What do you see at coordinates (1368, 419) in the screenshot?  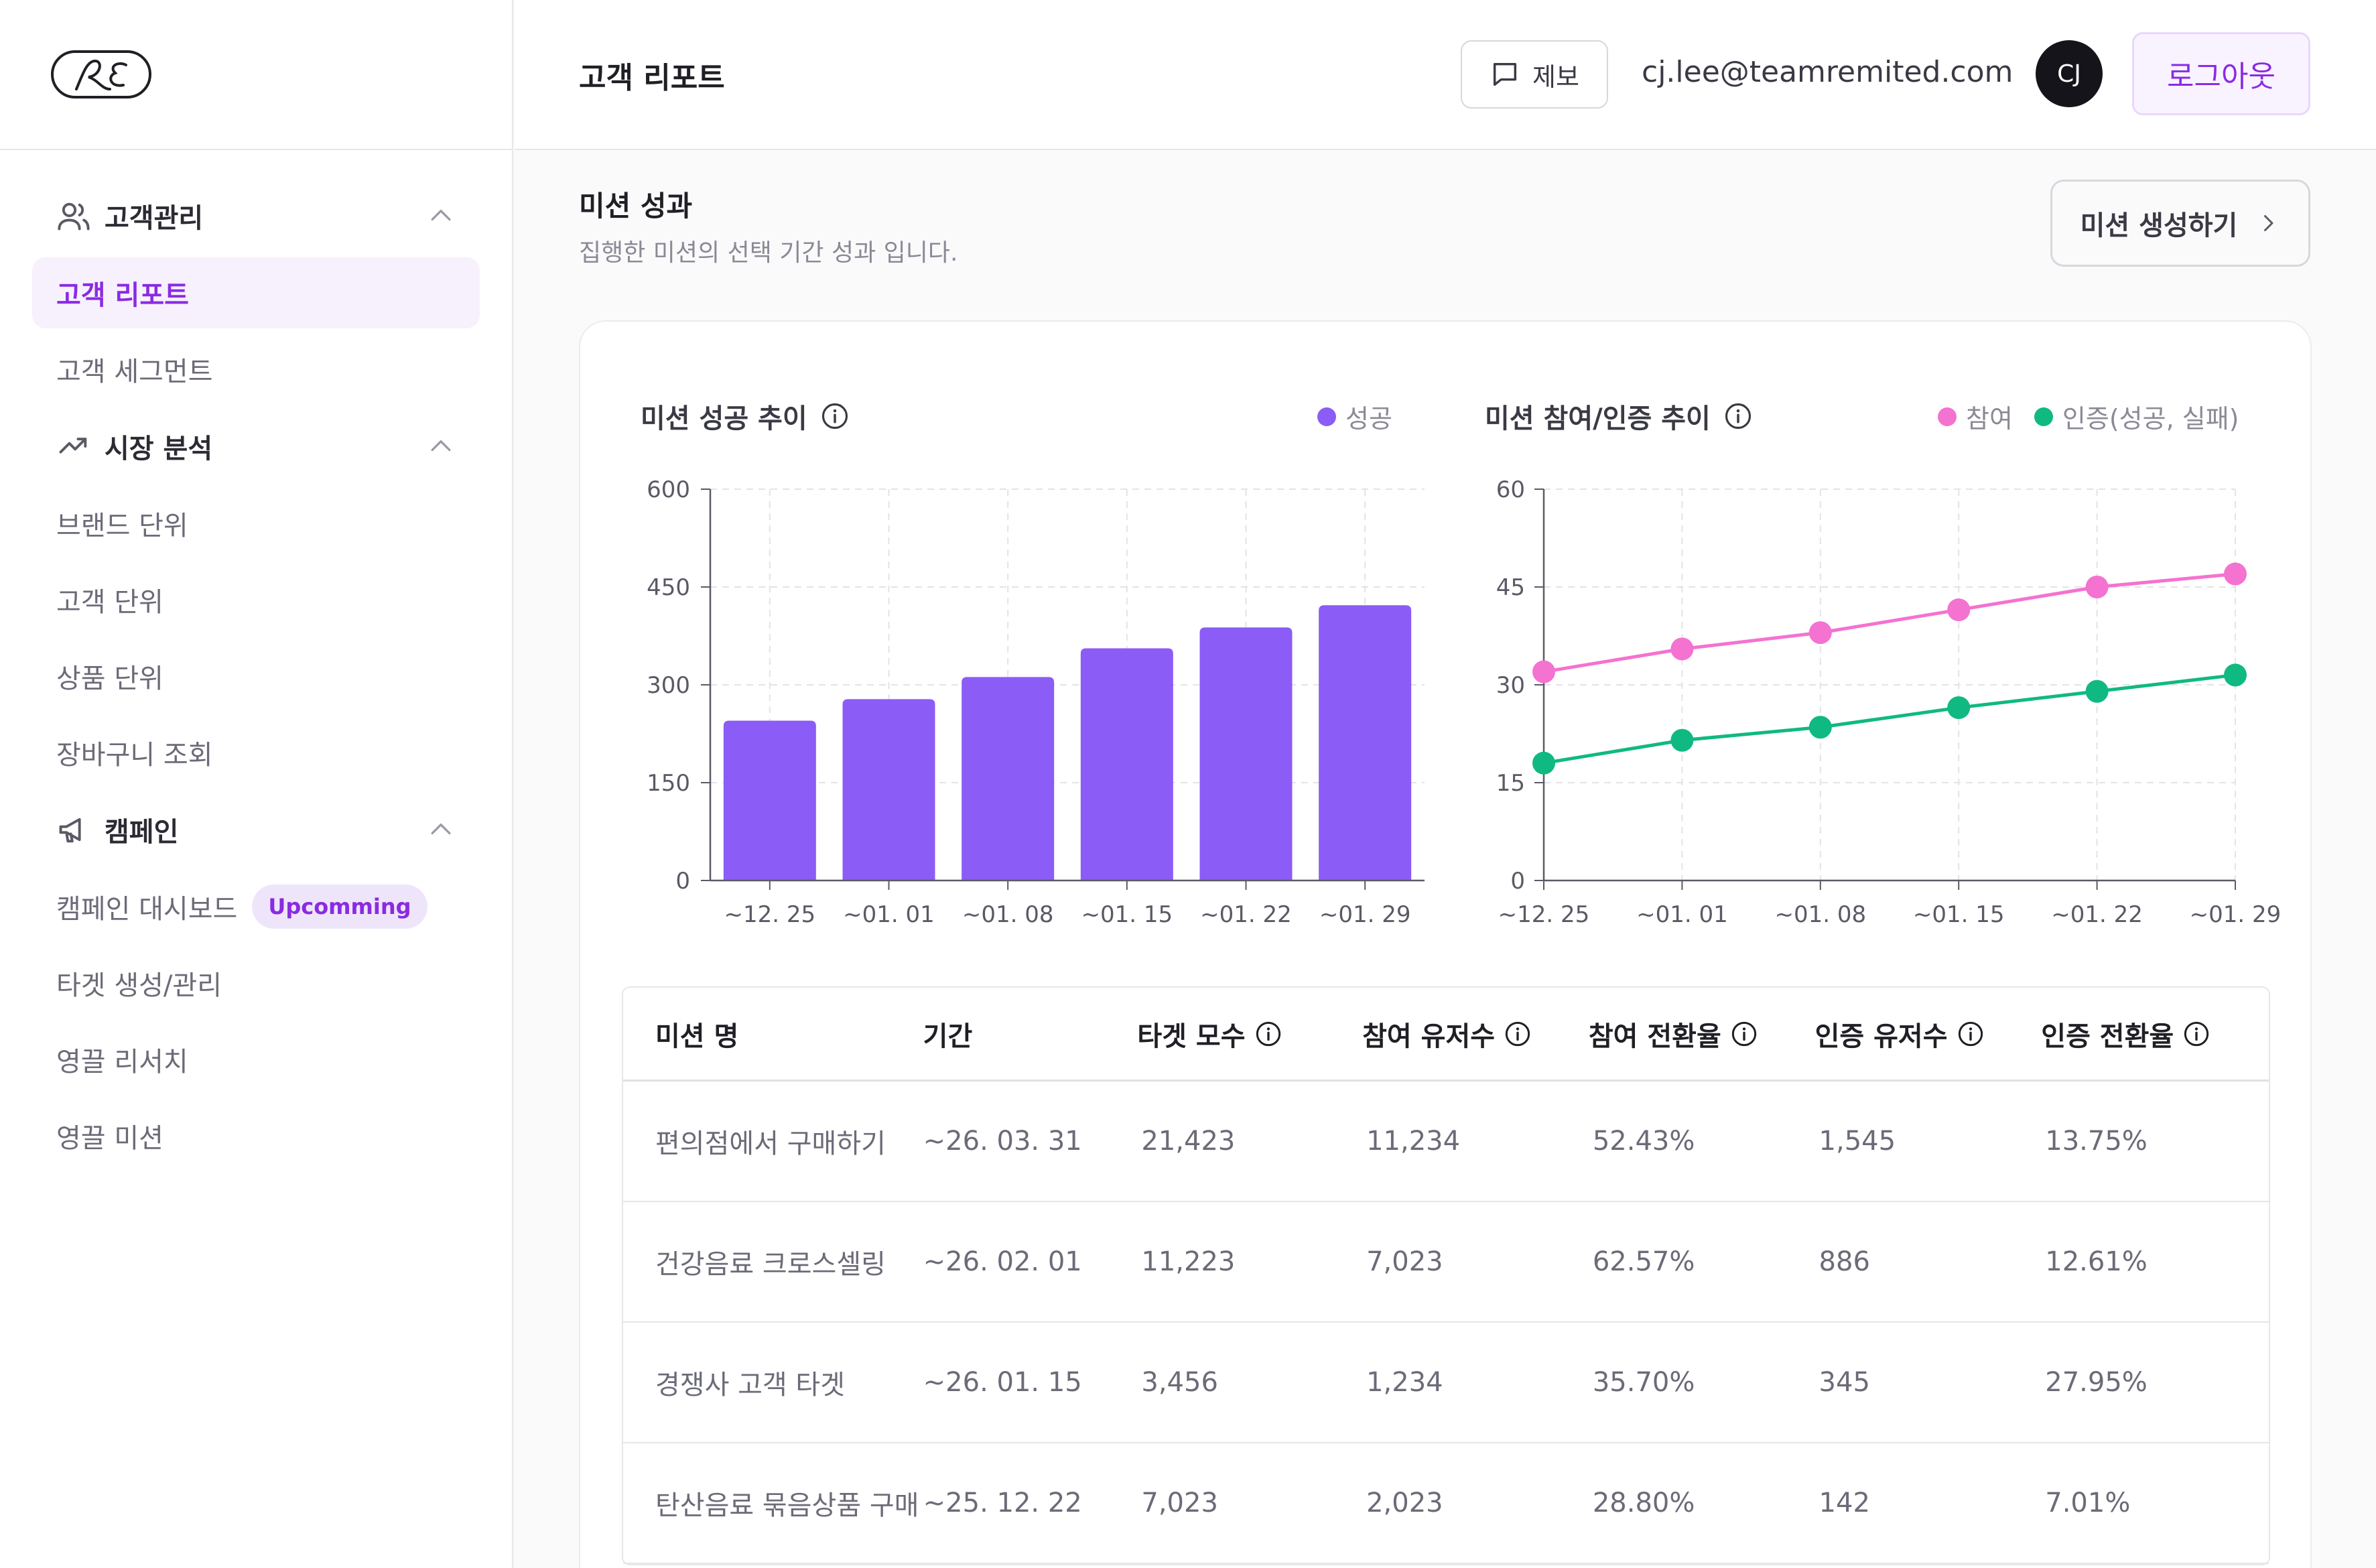 I see `legend-success-label: 성공` at bounding box center [1368, 419].